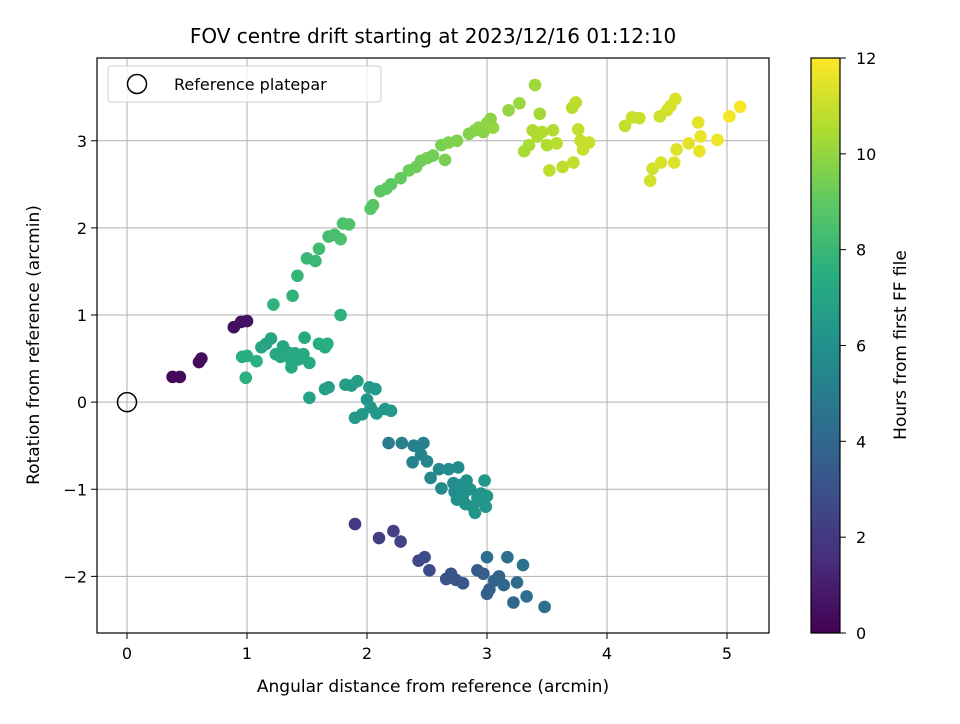 This screenshot has width=960, height=724. I want to click on y-tick-label: 2, so click(82, 228).